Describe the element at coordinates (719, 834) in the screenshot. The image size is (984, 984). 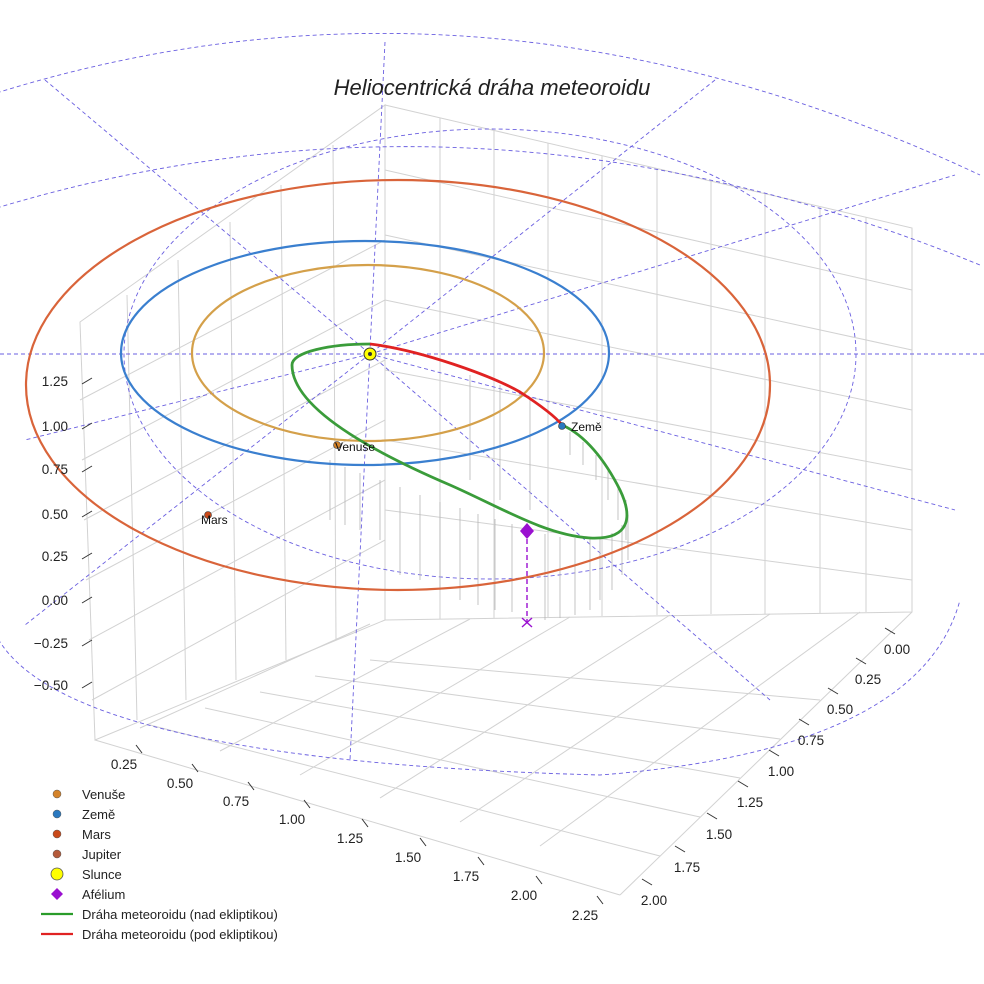
I see `y-tick-label: 1.50` at that location.